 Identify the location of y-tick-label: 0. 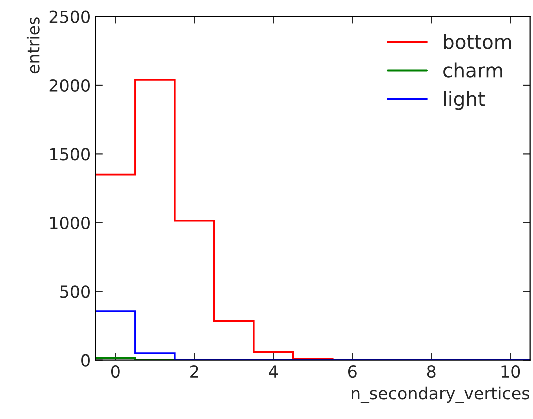
(86, 360).